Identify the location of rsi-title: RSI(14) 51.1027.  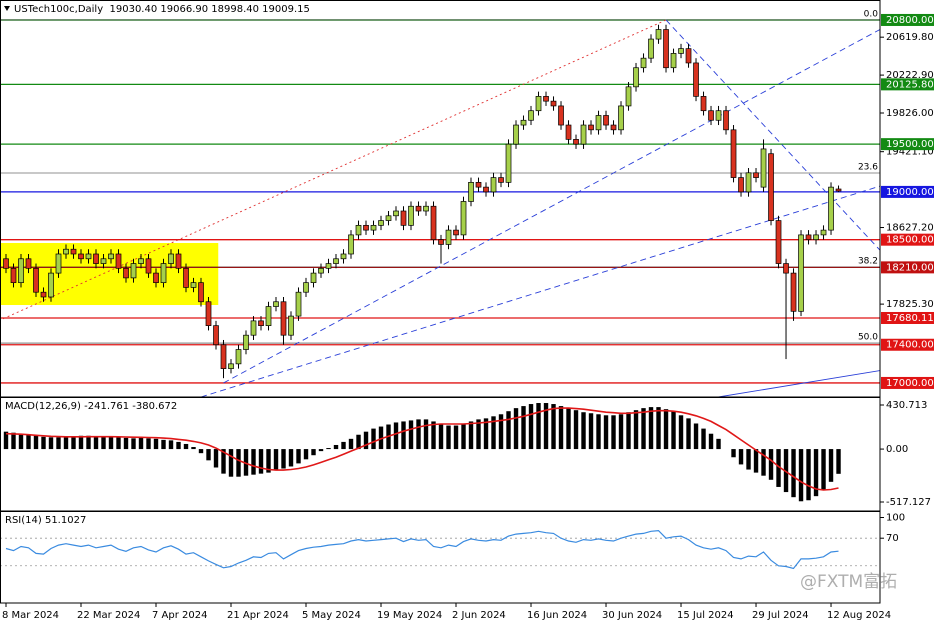
(45, 520).